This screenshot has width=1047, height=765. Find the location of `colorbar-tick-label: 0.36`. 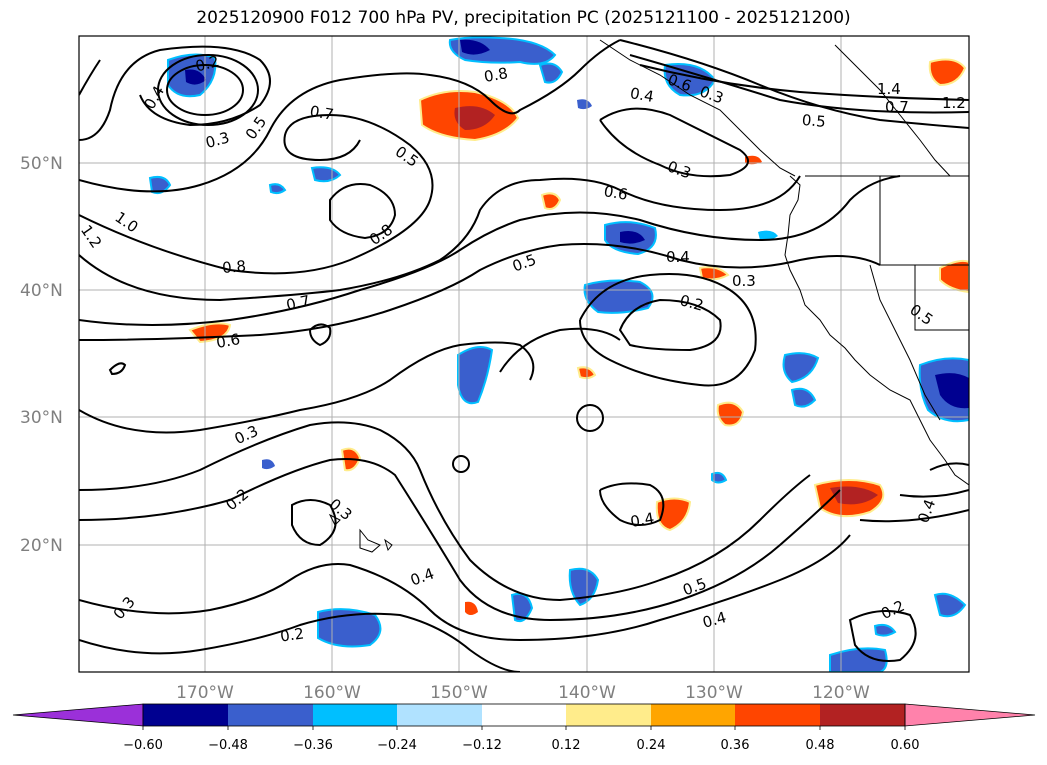

colorbar-tick-label: 0.36 is located at coordinates (735, 745).